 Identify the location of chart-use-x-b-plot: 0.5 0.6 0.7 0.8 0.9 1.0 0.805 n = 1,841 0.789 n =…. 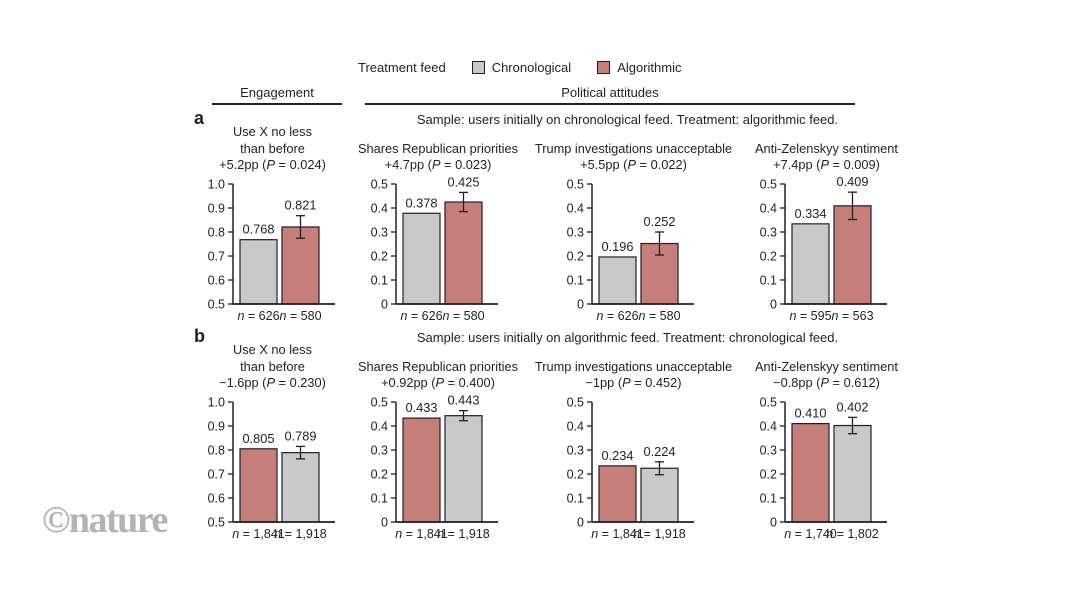
(271, 468).